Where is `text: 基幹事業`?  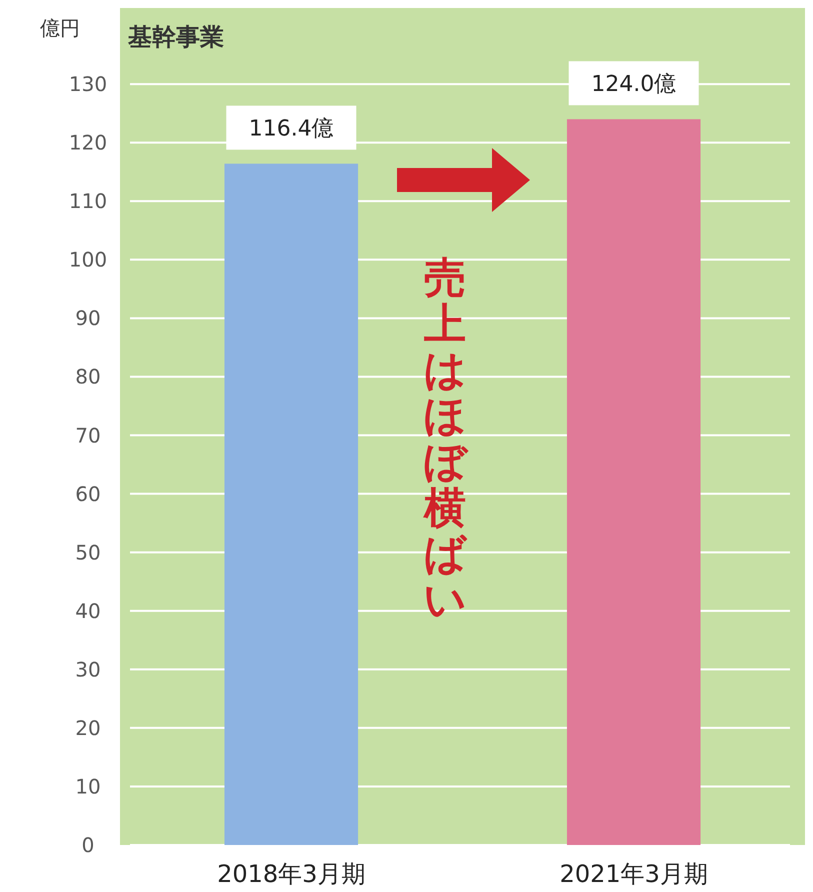
text: 基幹事業 is located at coordinates (175, 37).